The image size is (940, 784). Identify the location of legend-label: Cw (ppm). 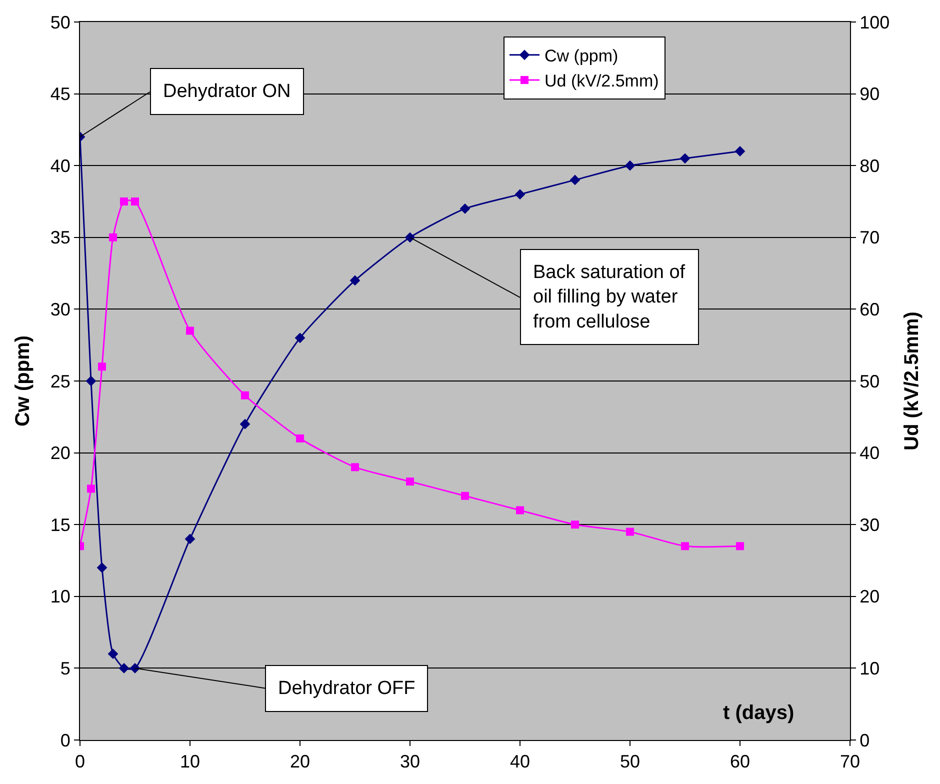
(581, 56).